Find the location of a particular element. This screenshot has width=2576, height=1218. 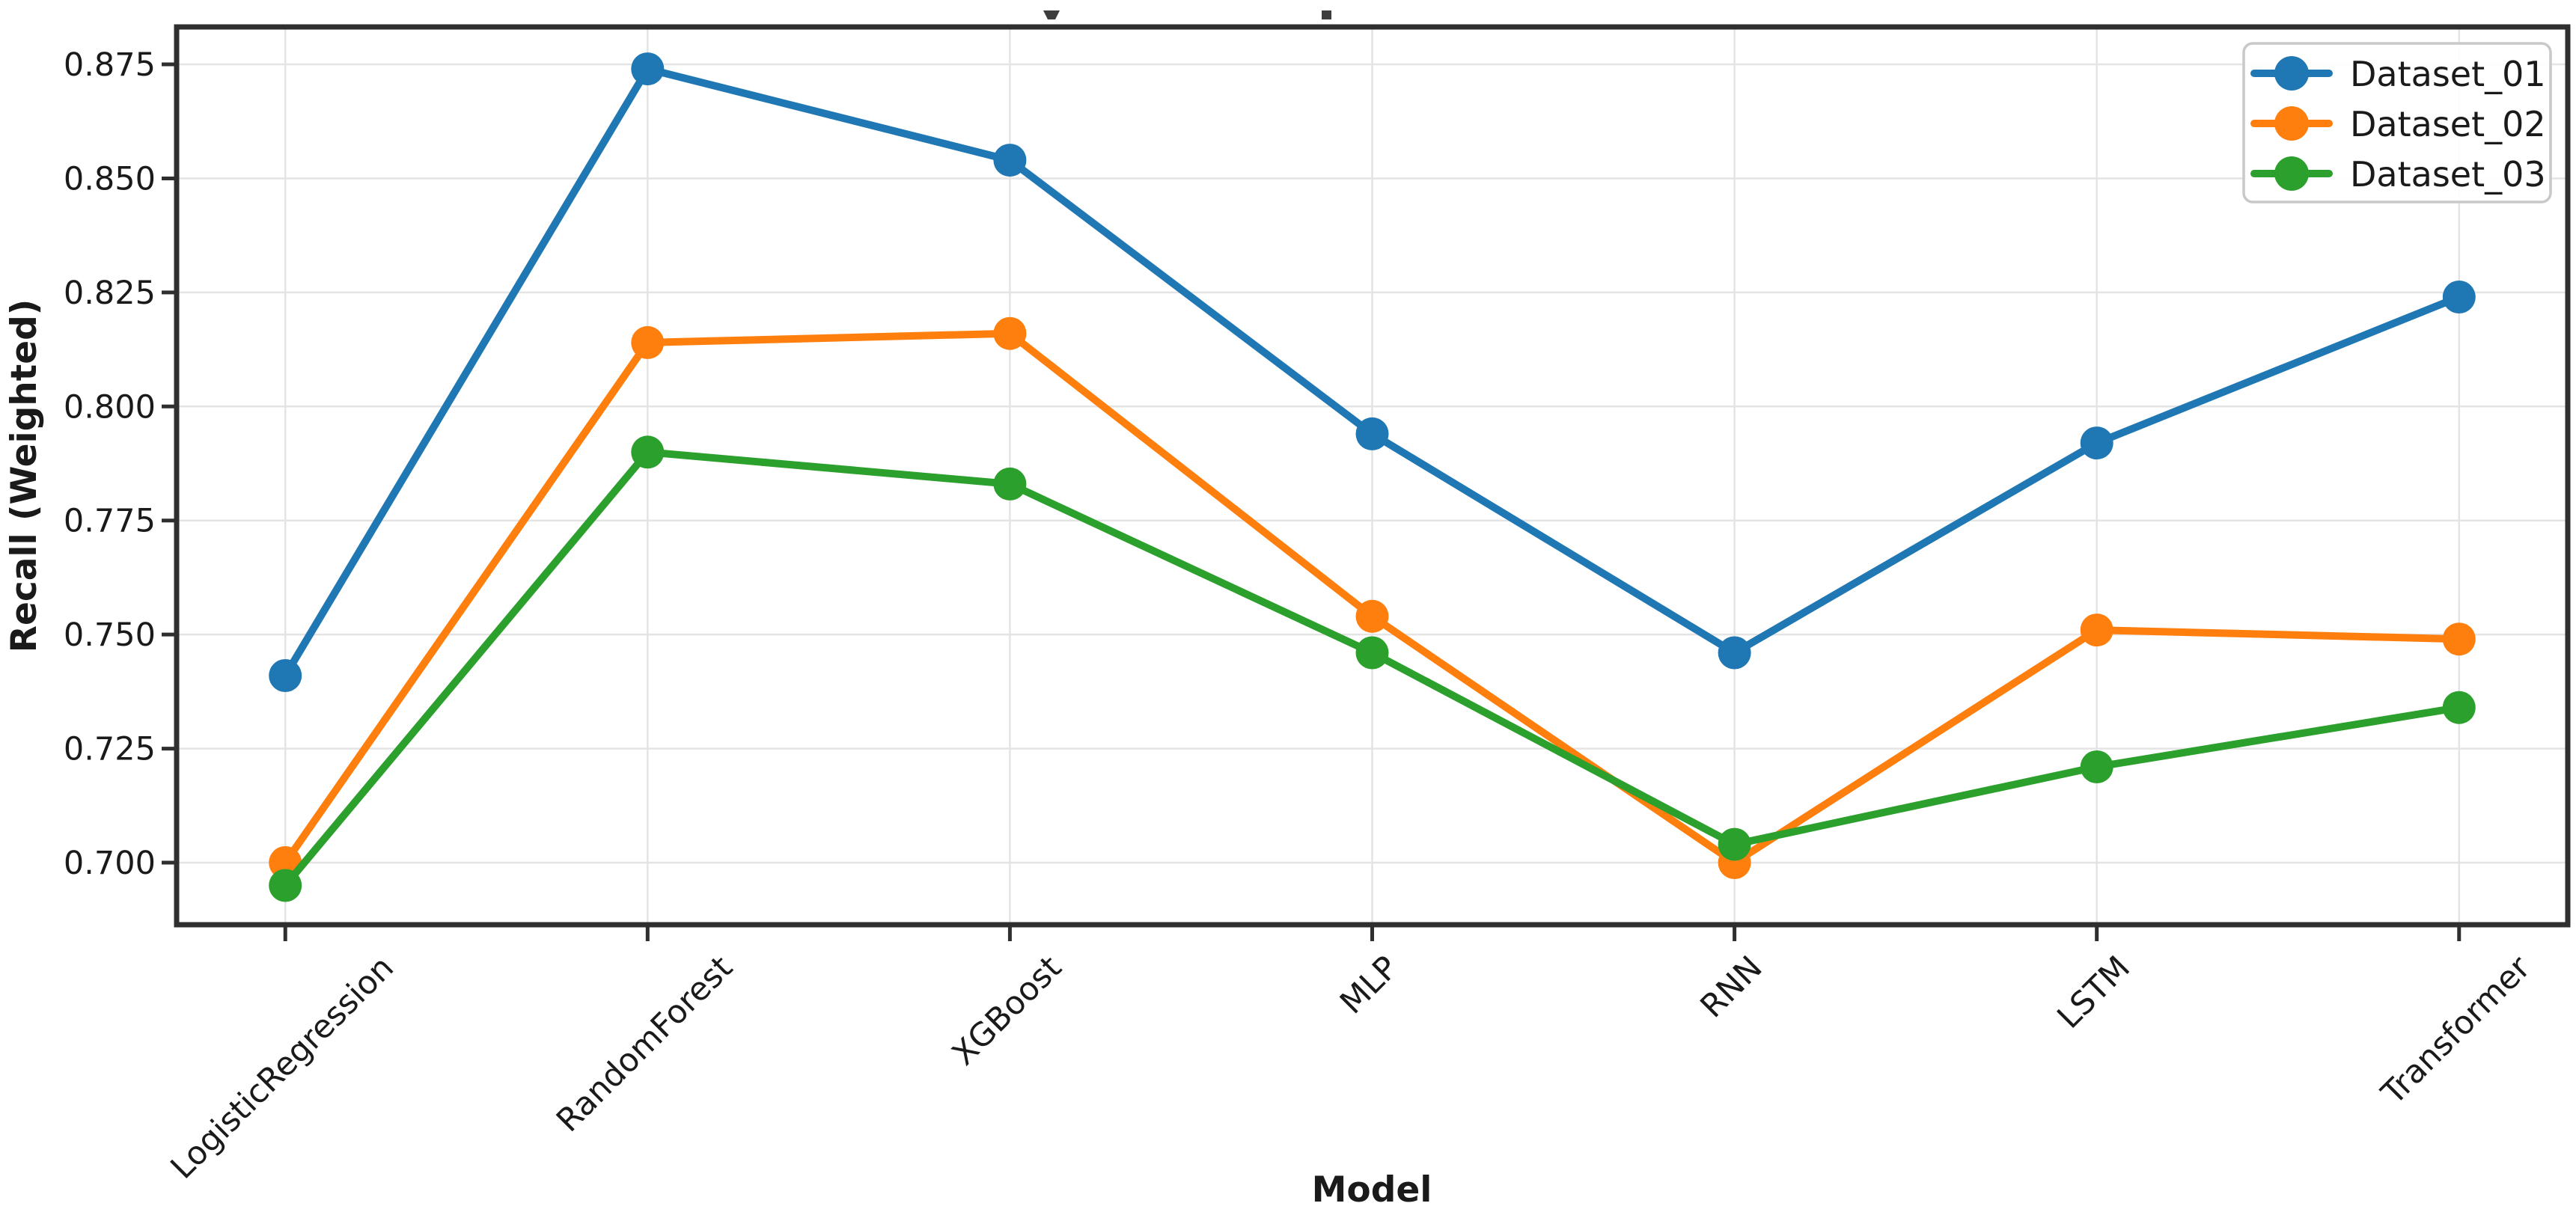

cropped-title-fragments is located at coordinates (1187, 14).